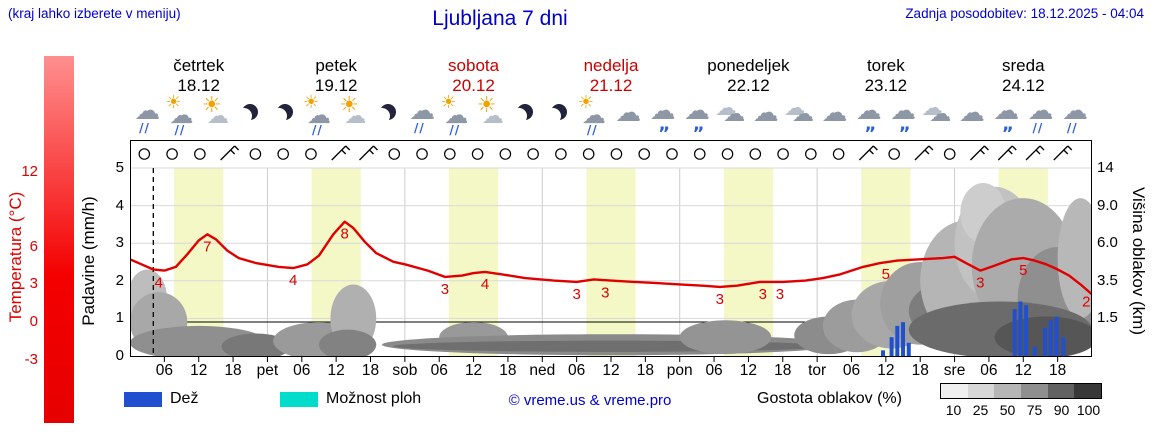 The height and width of the screenshot is (443, 1152). Describe the element at coordinates (345, 234) in the screenshot. I see `svg-text: 8` at that location.